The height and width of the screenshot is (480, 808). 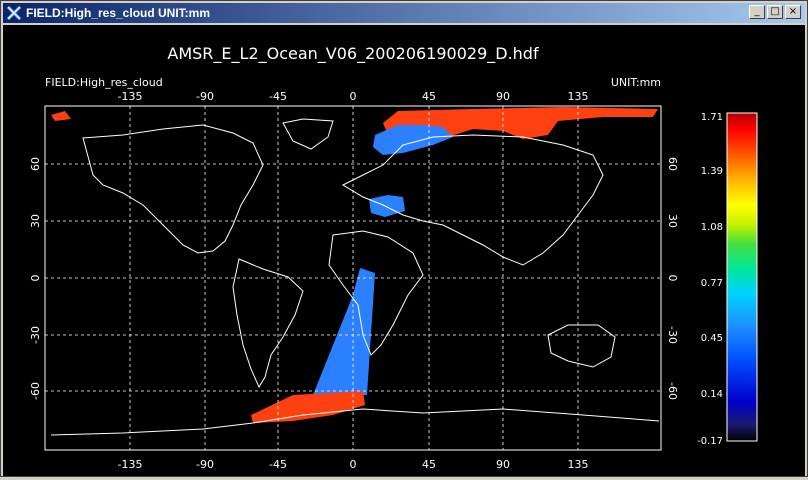 I want to click on lat-ticks-left: 60 30 0 -30 -60, so click(x=35, y=278).